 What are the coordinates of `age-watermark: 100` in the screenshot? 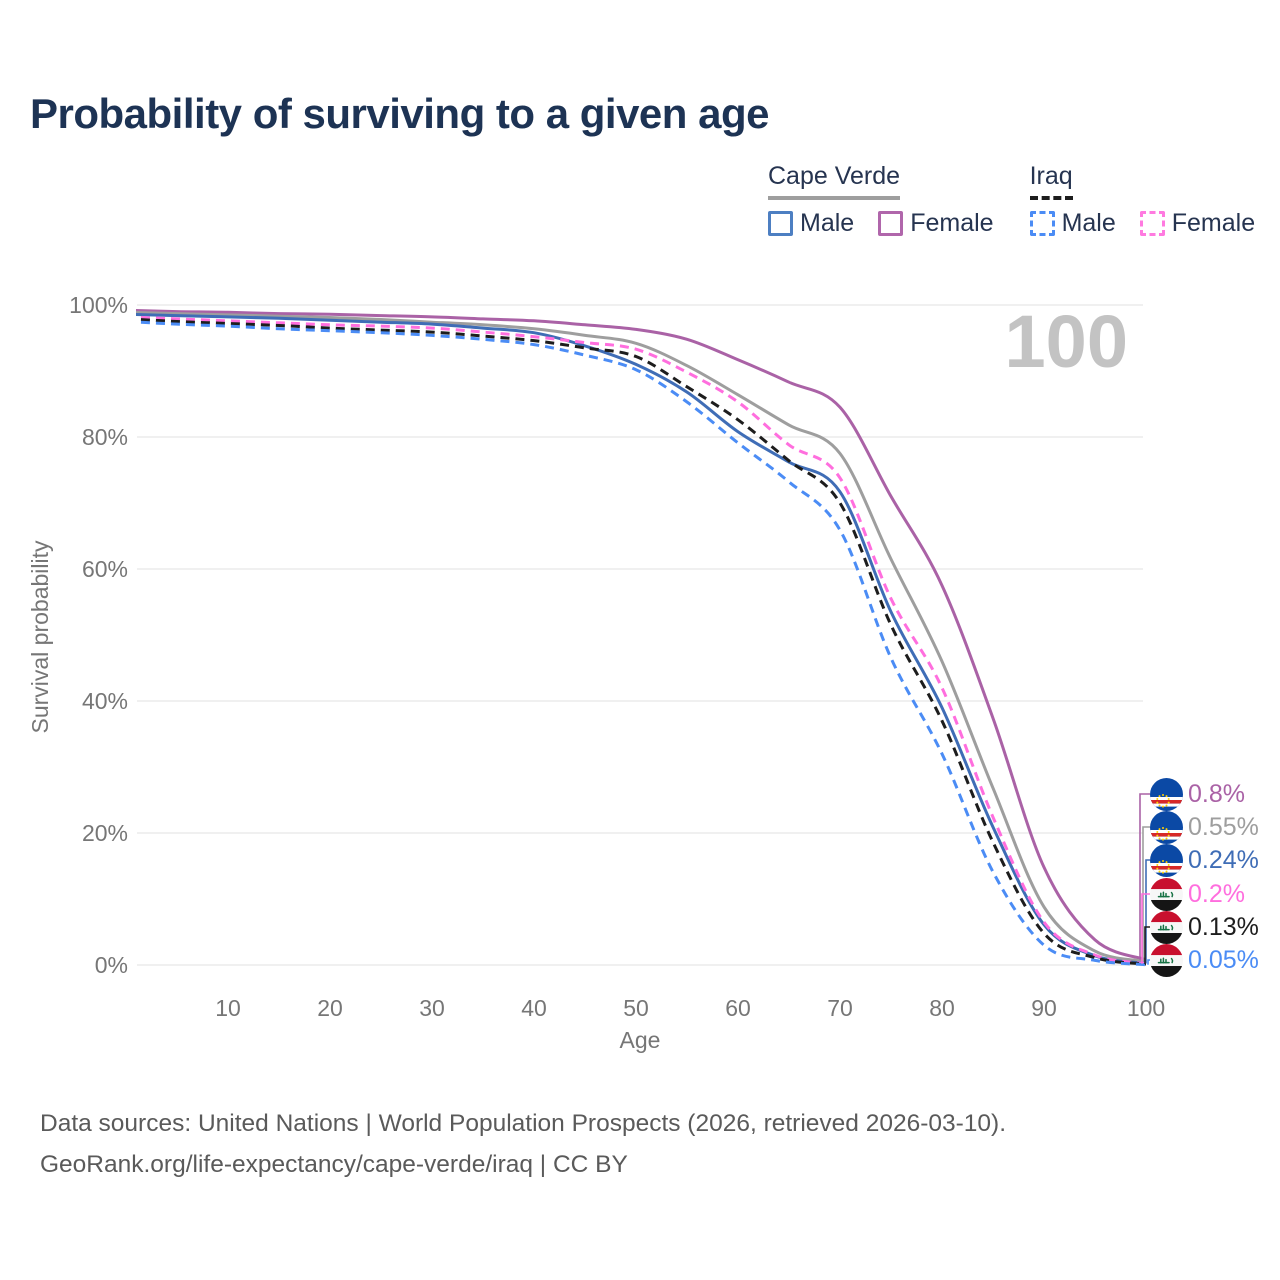 It's located at (1066, 341).